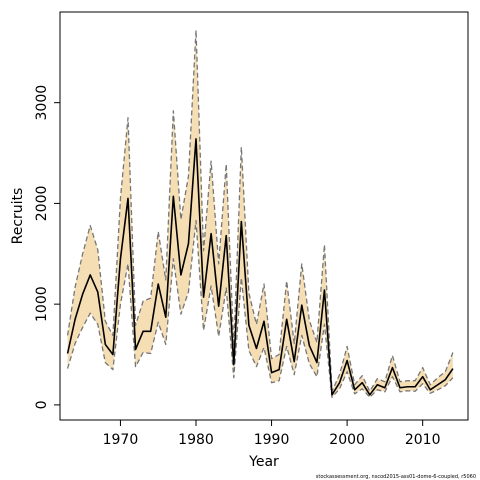 This screenshot has width=480, height=480. What do you see at coordinates (42, 204) in the screenshot?
I see `y-tick-label: 2000` at bounding box center [42, 204].